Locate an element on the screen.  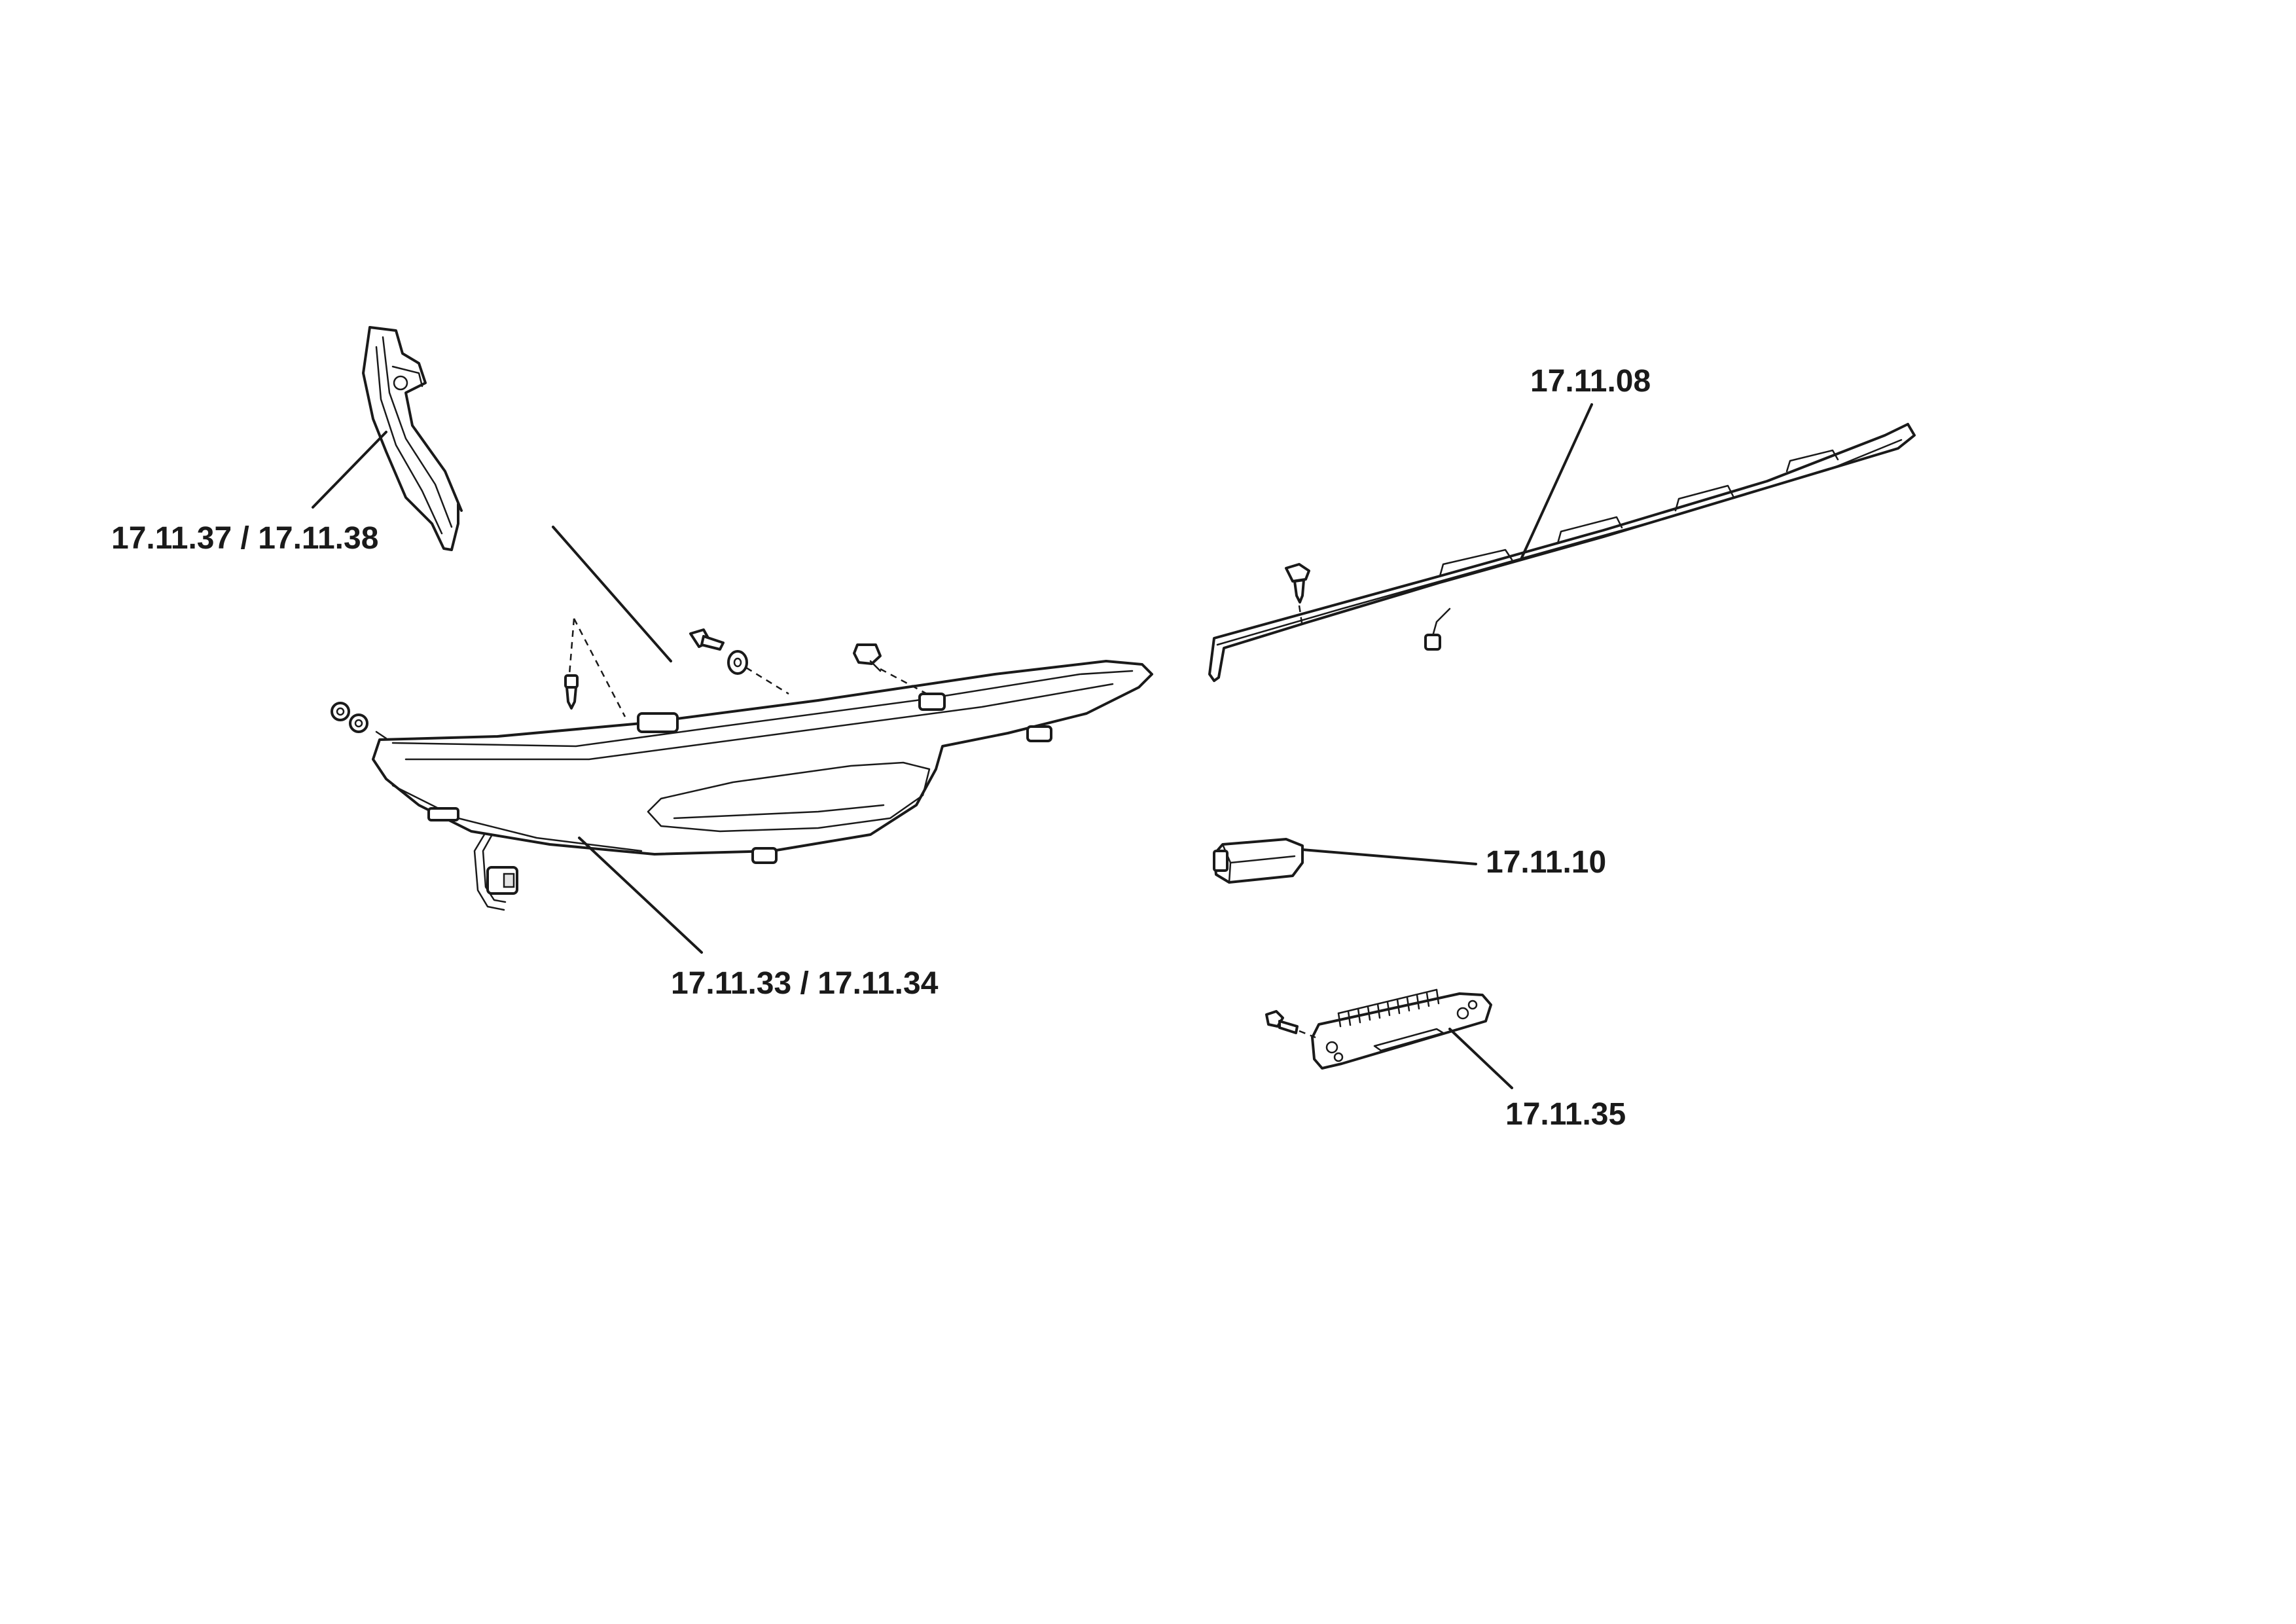
strip-screw is located at coordinates (1297, 595).